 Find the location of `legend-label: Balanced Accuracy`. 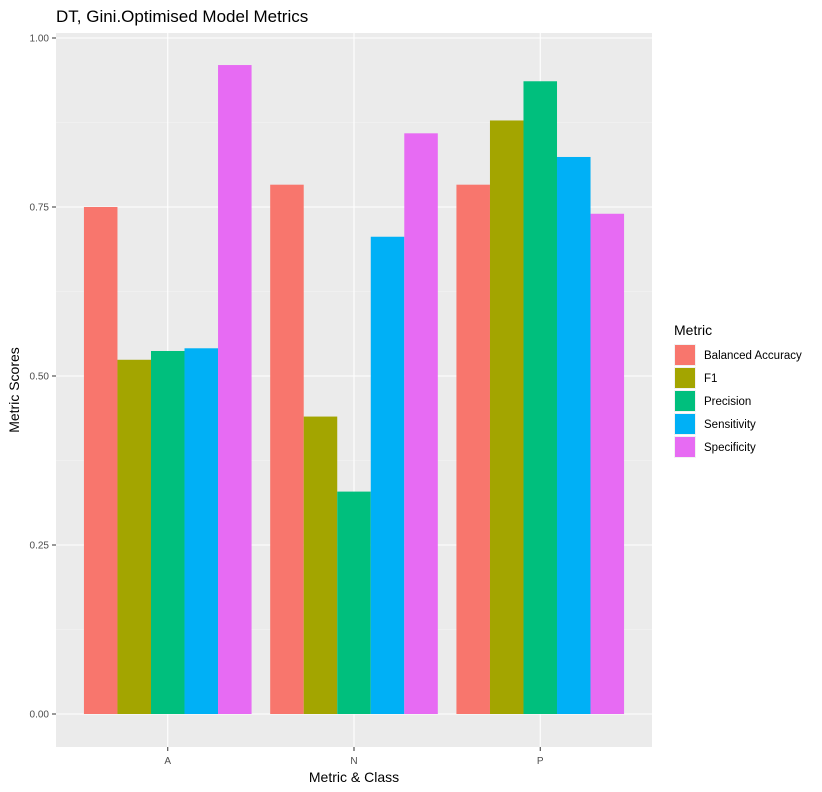

legend-label: Balanced Accuracy is located at coordinates (753, 356).